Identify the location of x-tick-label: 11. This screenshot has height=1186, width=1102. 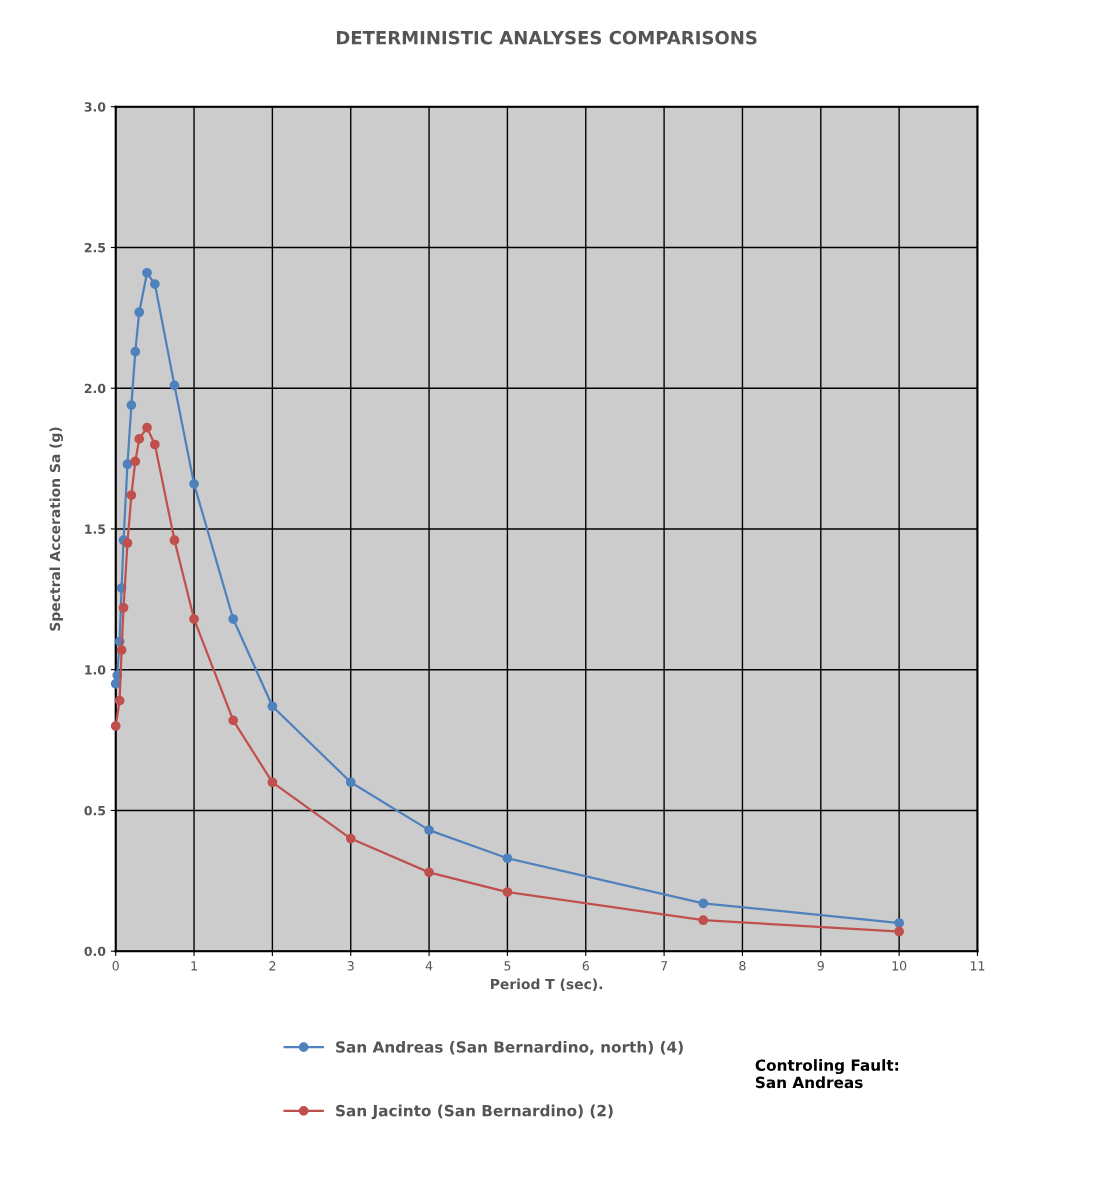
(977, 966).